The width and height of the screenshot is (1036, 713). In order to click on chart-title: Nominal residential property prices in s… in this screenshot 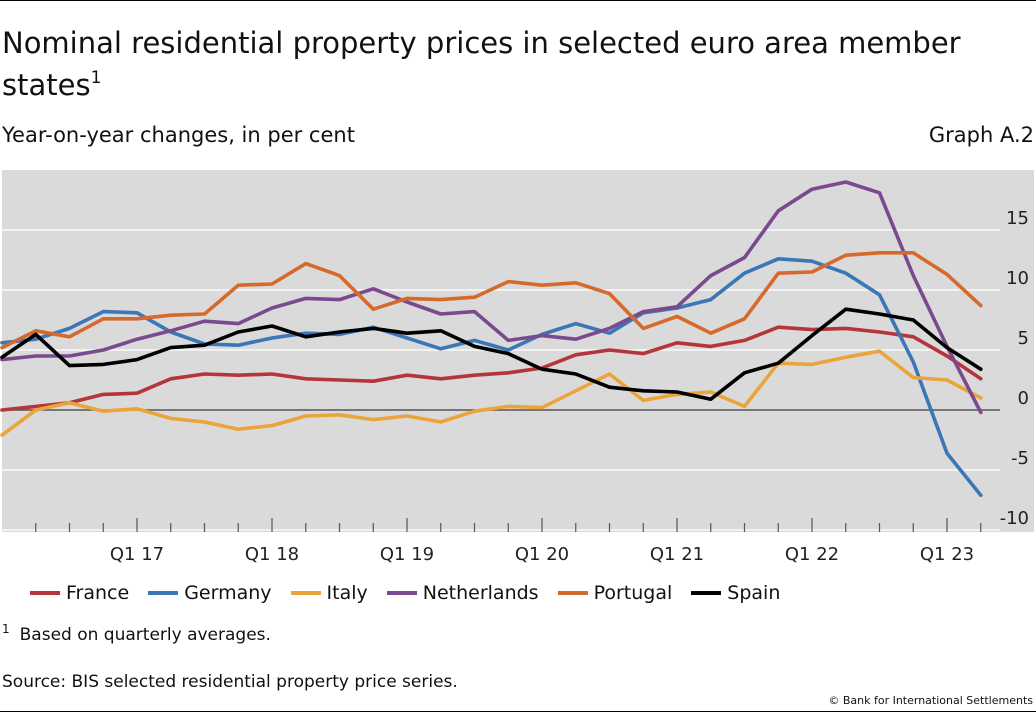, I will do `click(481, 64)`.